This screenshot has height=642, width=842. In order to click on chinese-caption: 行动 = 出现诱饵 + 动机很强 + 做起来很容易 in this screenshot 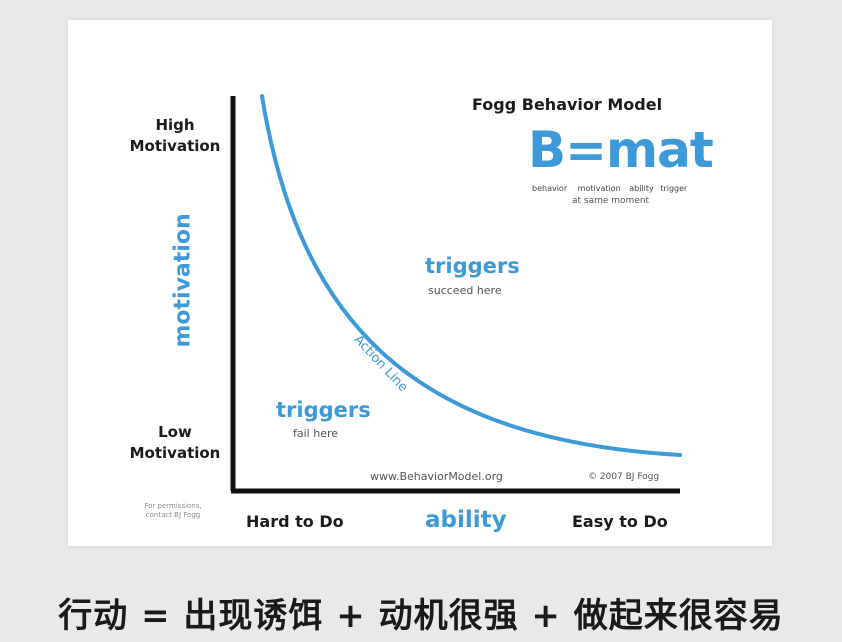, I will do `click(421, 616)`.